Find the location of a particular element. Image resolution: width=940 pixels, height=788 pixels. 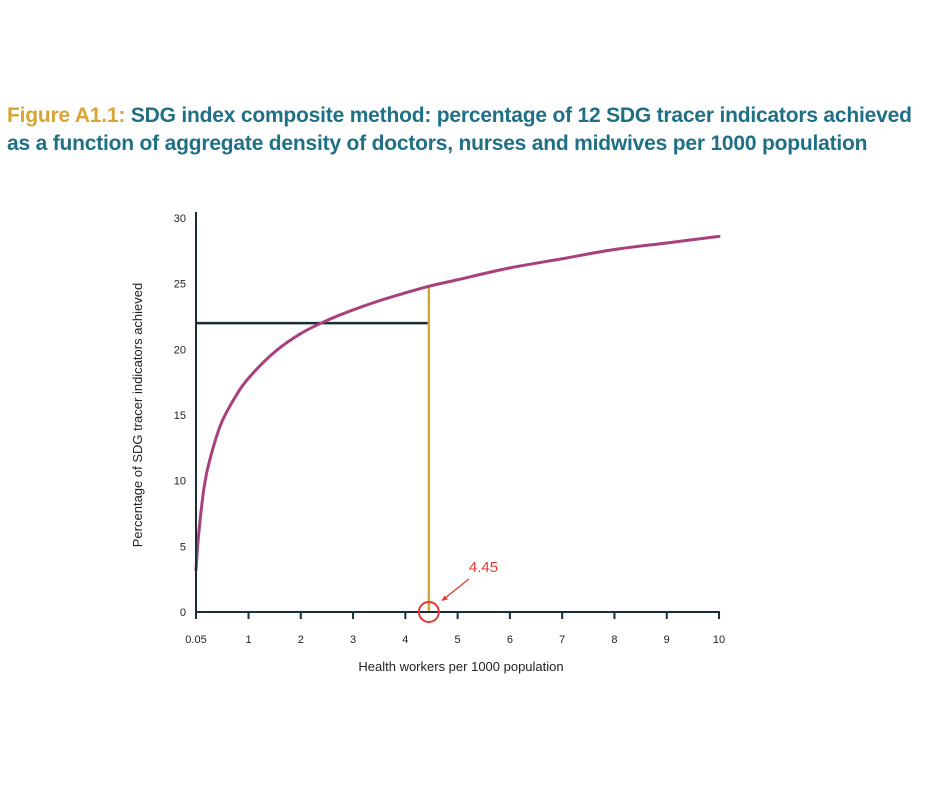

y-tick-label: 0 is located at coordinates (183, 613).